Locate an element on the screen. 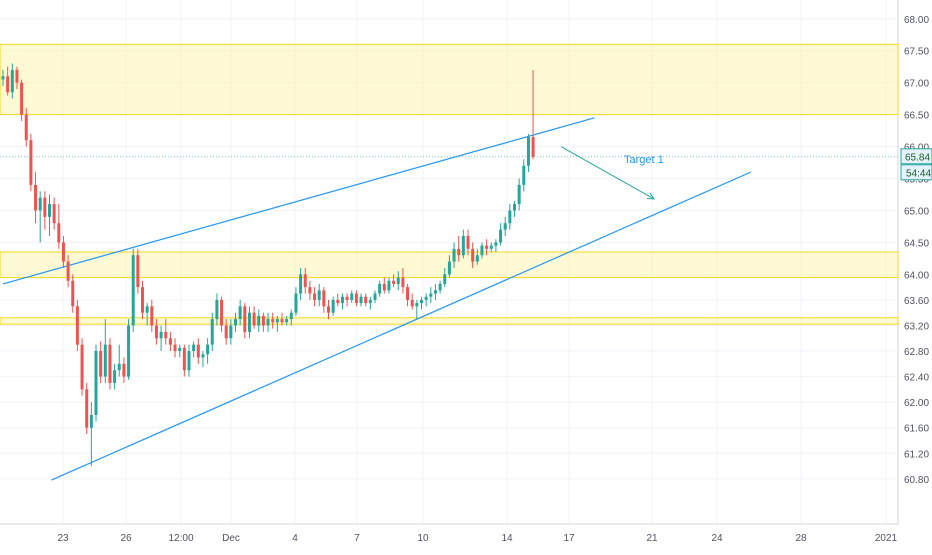 Image resolution: width=932 pixels, height=555 pixels. x-tick-label: 28 is located at coordinates (801, 538).